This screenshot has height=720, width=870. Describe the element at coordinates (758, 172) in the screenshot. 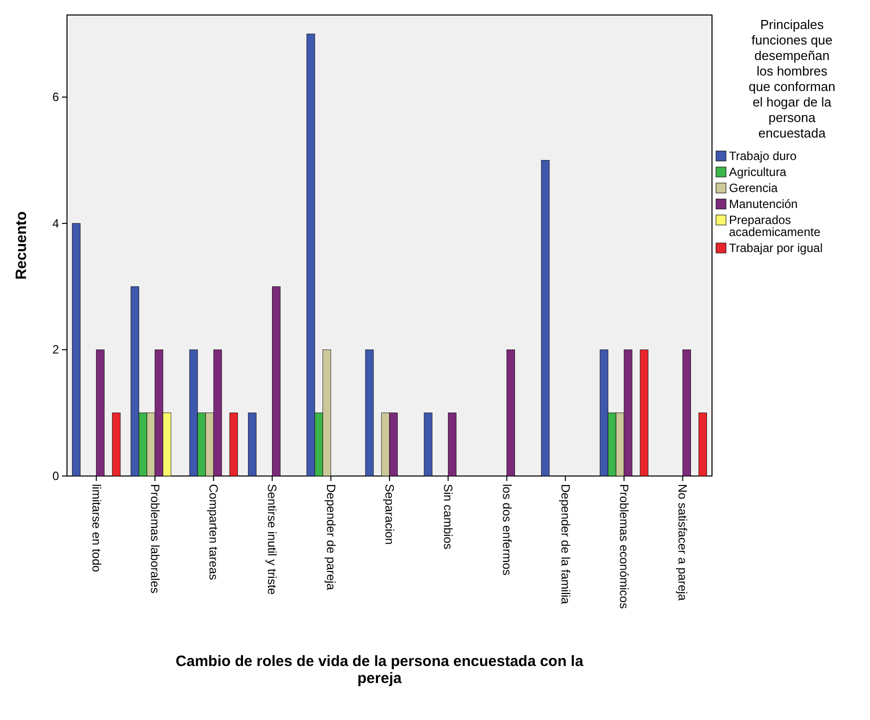

I see `legend-label: Agricultura` at that location.